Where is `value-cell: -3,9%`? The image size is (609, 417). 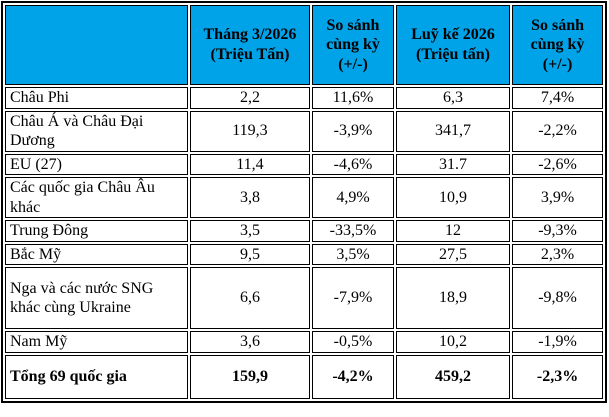 value-cell: -3,9% is located at coordinates (353, 131).